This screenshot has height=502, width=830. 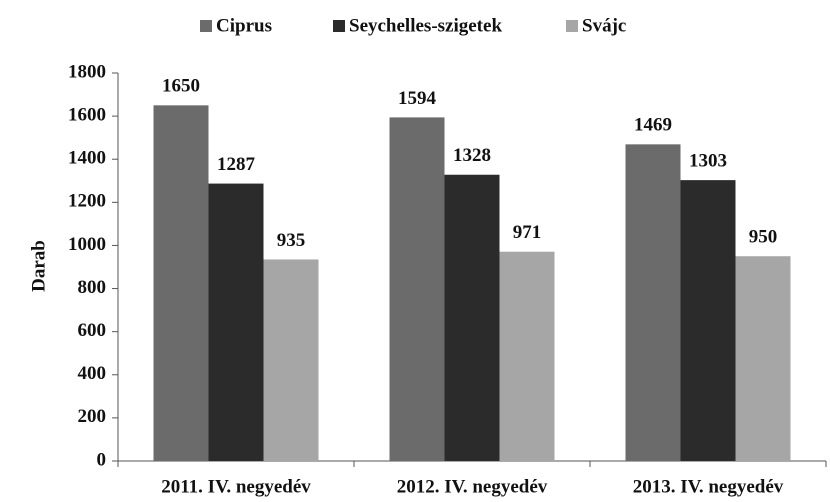 I want to click on data-label: 1594, so click(x=417, y=98).